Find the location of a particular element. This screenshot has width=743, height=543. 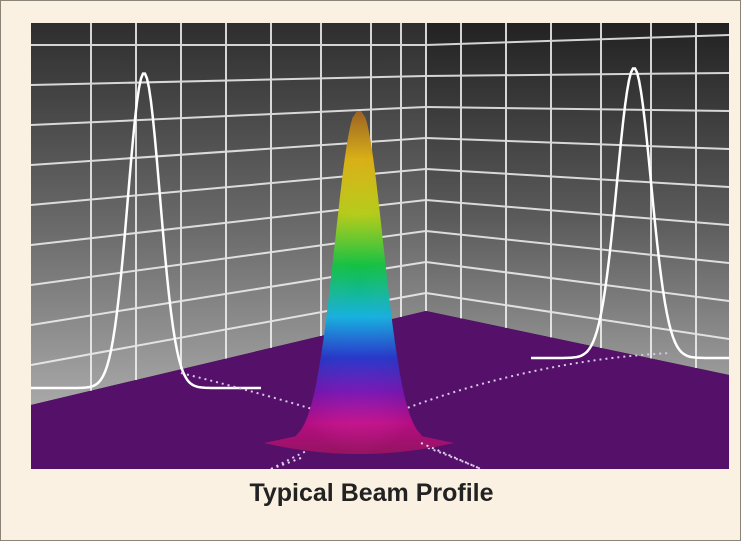

right-wall-profile-curve is located at coordinates (630, 213).